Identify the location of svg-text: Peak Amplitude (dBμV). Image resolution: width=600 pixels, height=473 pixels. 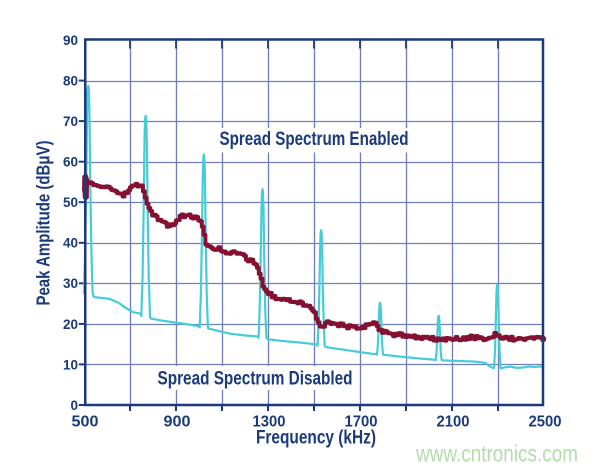
(44, 223).